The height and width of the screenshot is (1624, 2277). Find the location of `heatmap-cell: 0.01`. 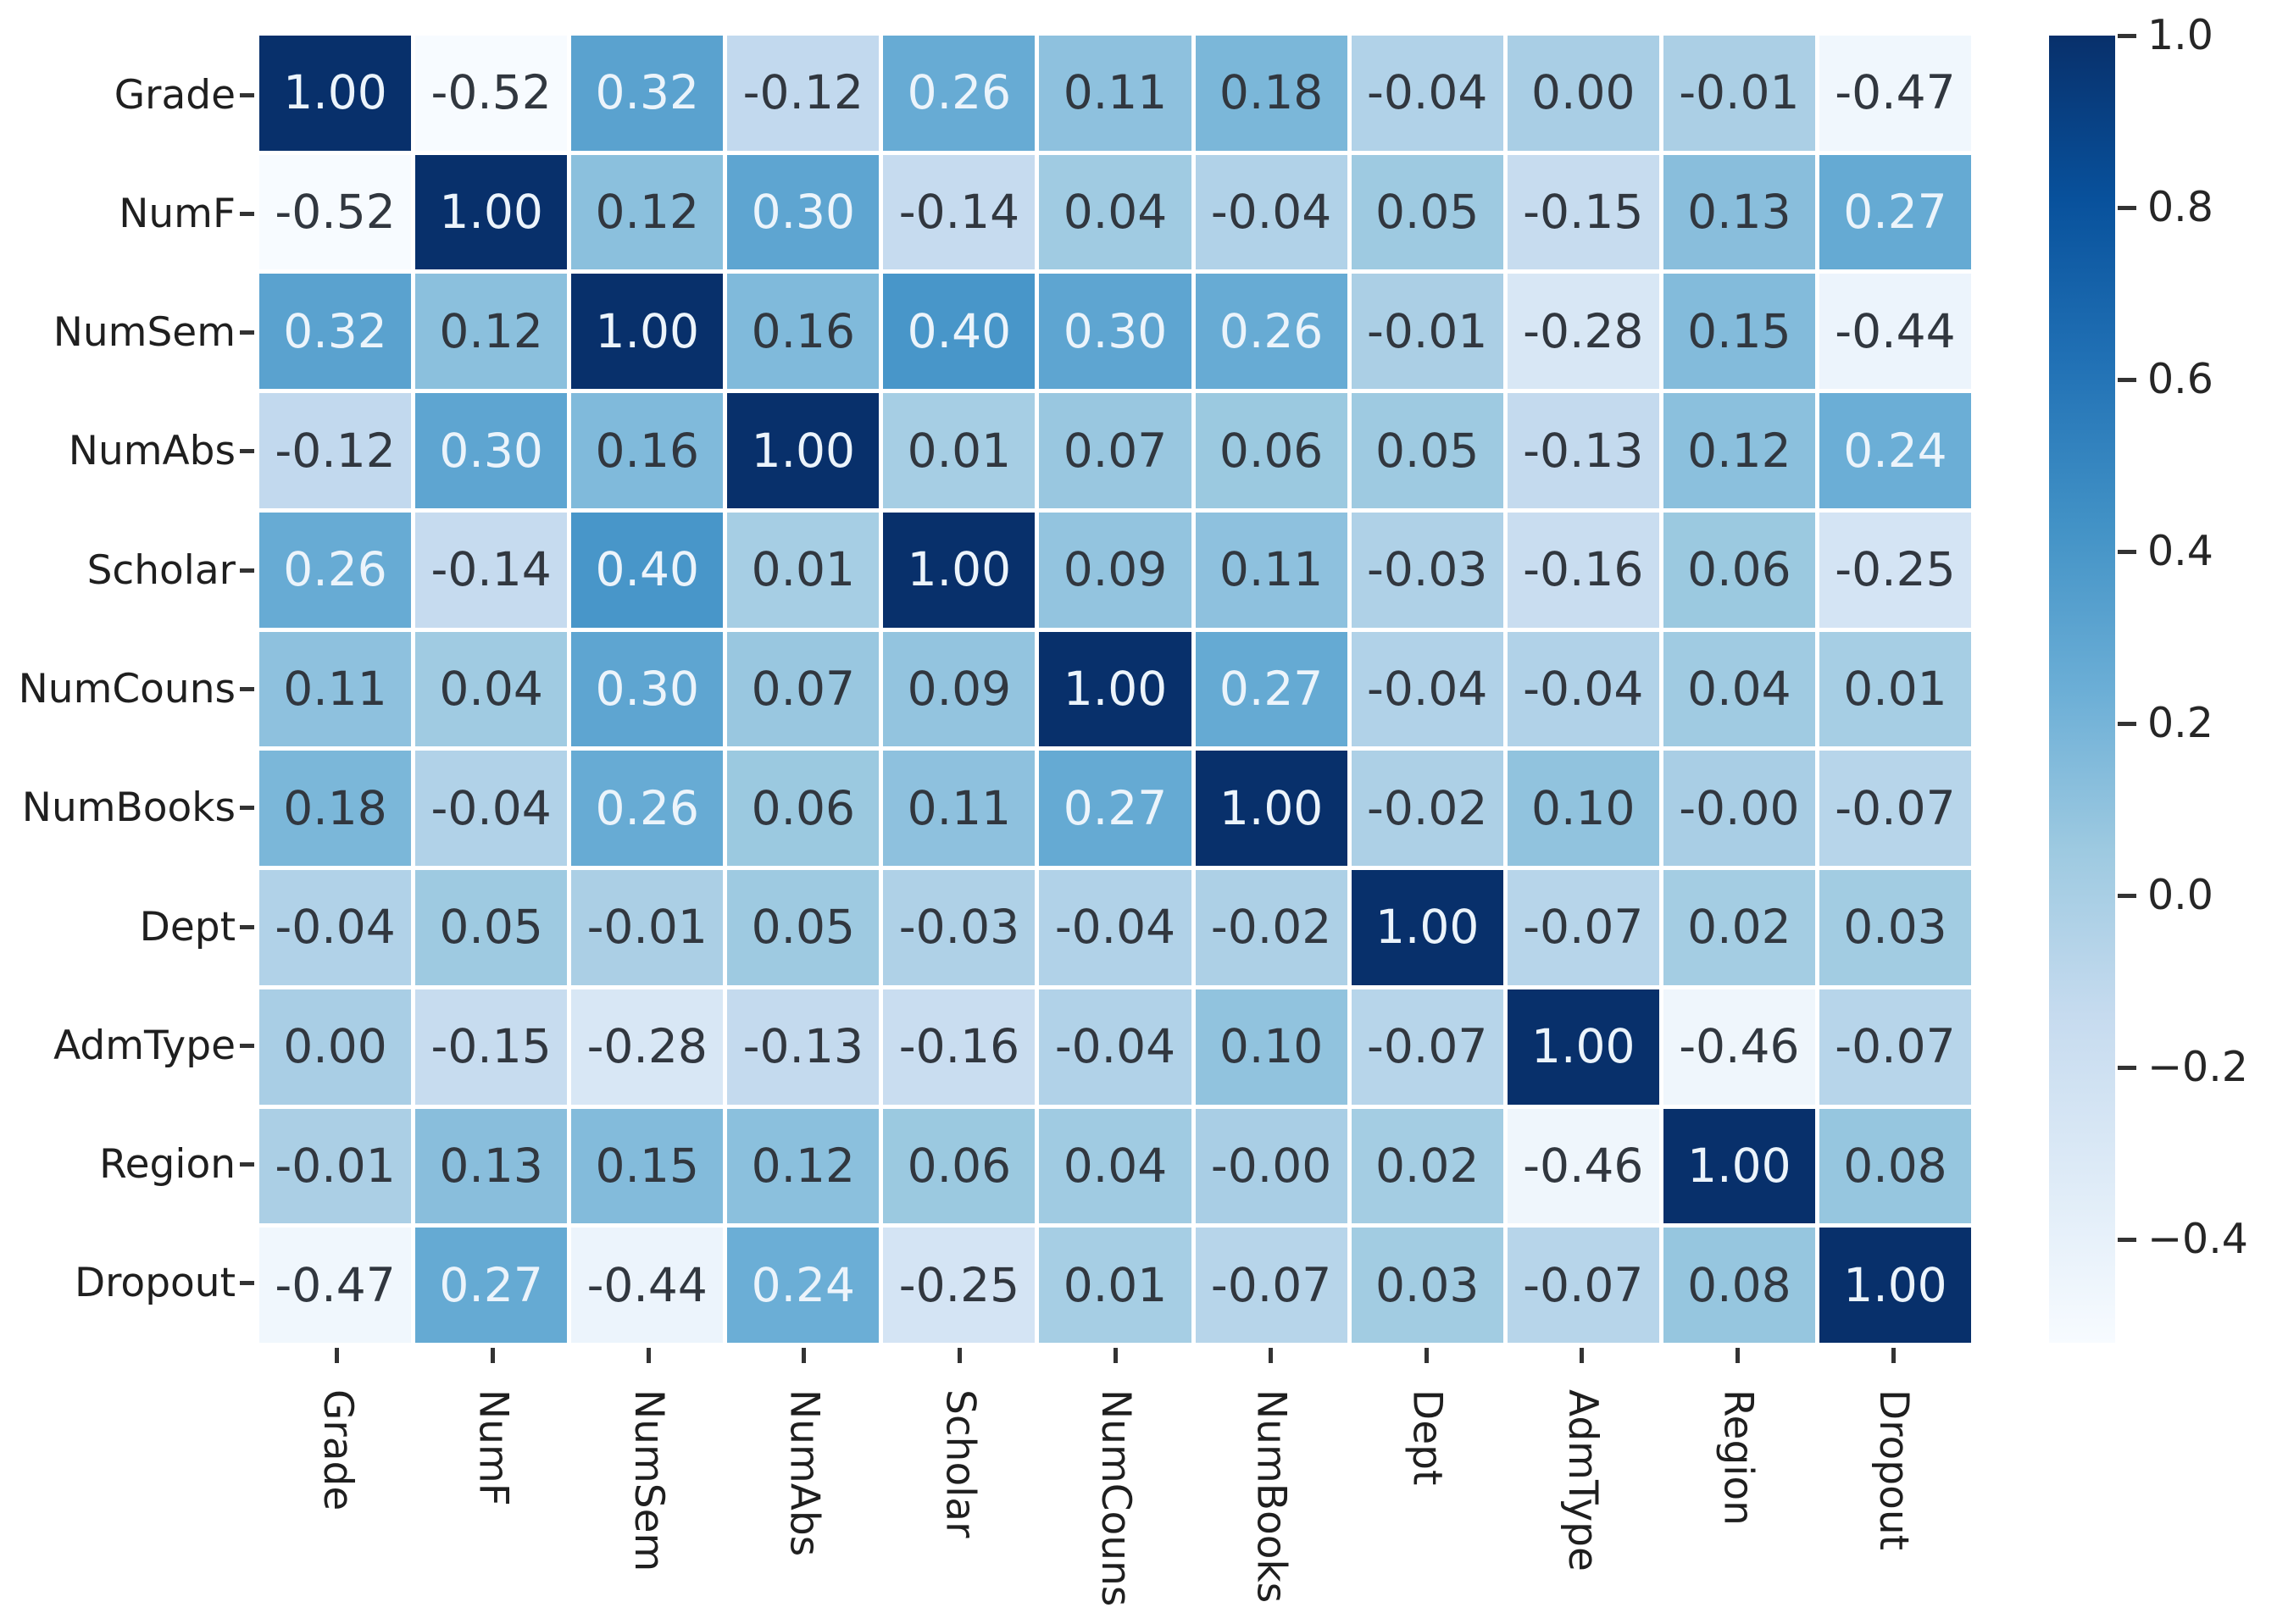

heatmap-cell: 0.01 is located at coordinates (1895, 689).